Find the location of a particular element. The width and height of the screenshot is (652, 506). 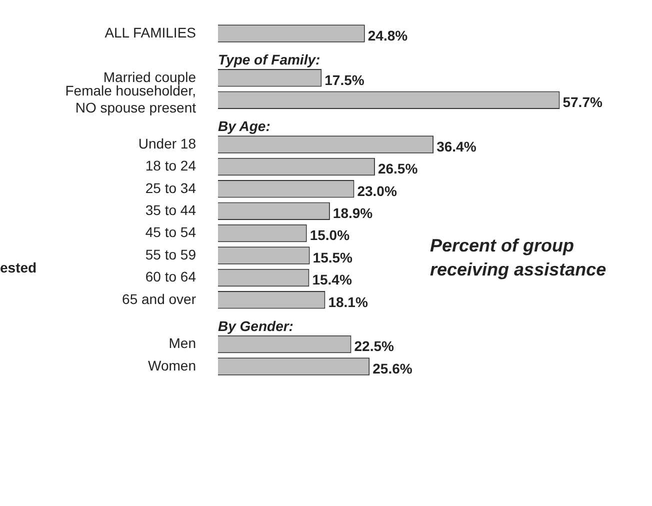

y-tick-label: ALL FAMILIES is located at coordinates (150, 32).